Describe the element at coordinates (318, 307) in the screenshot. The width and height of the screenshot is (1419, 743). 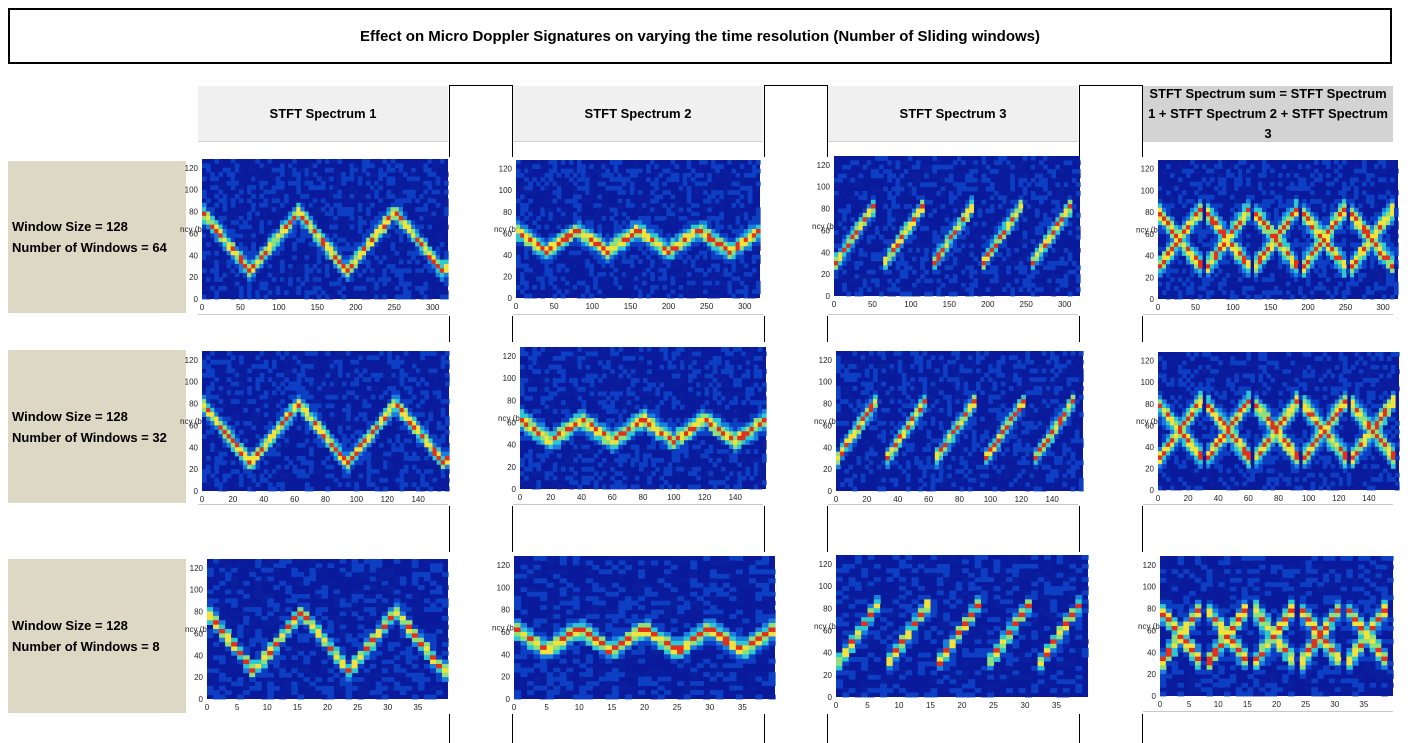
I see `x-tick-label: 150` at that location.